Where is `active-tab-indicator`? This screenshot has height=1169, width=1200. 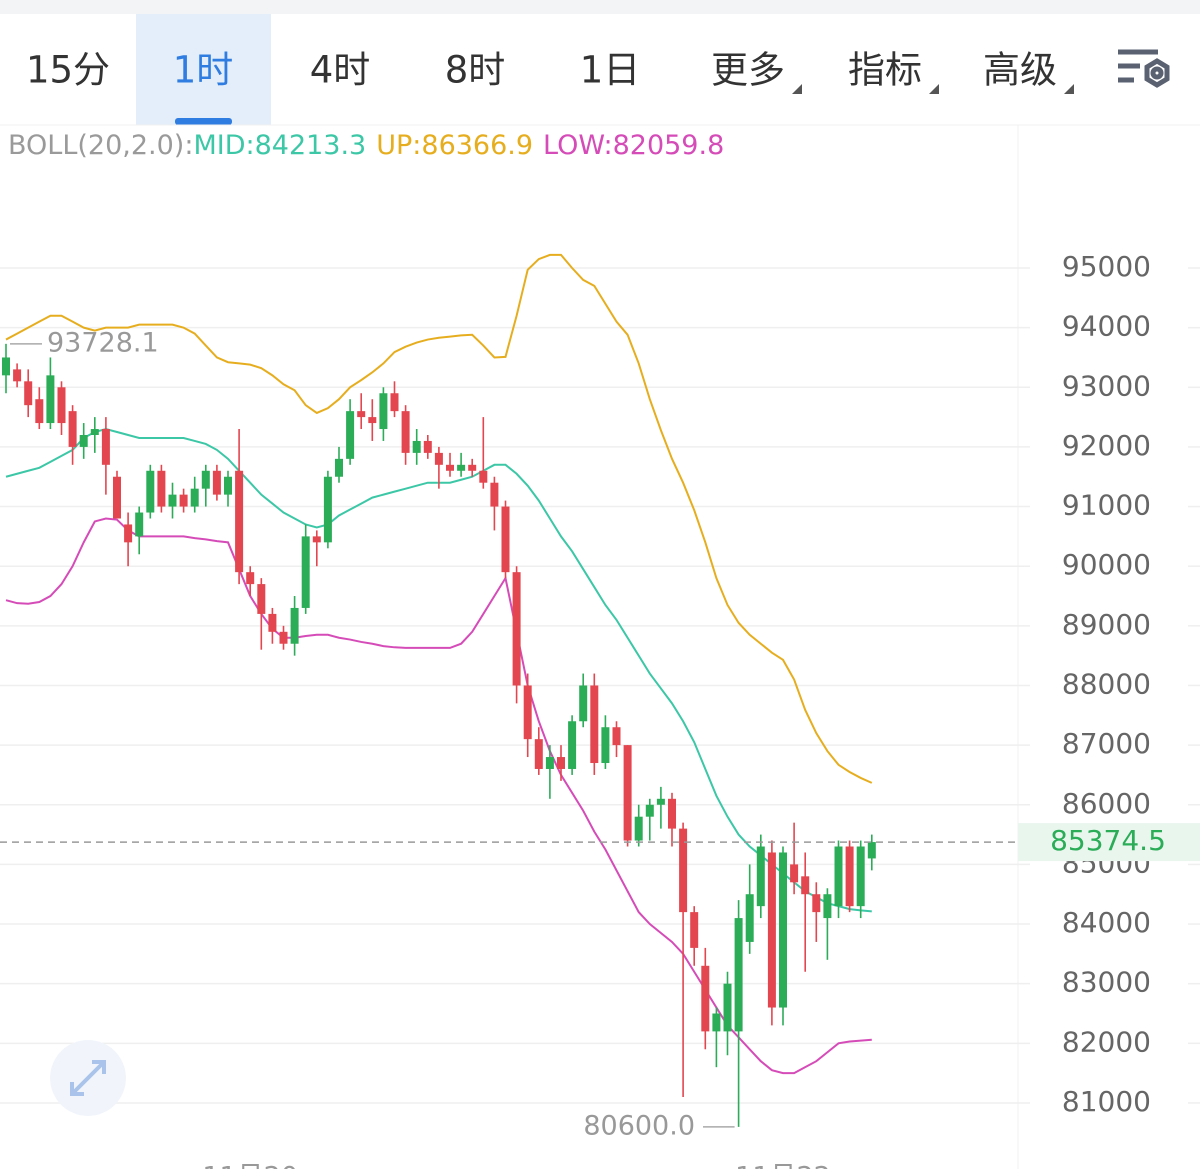
active-tab-indicator is located at coordinates (203, 121).